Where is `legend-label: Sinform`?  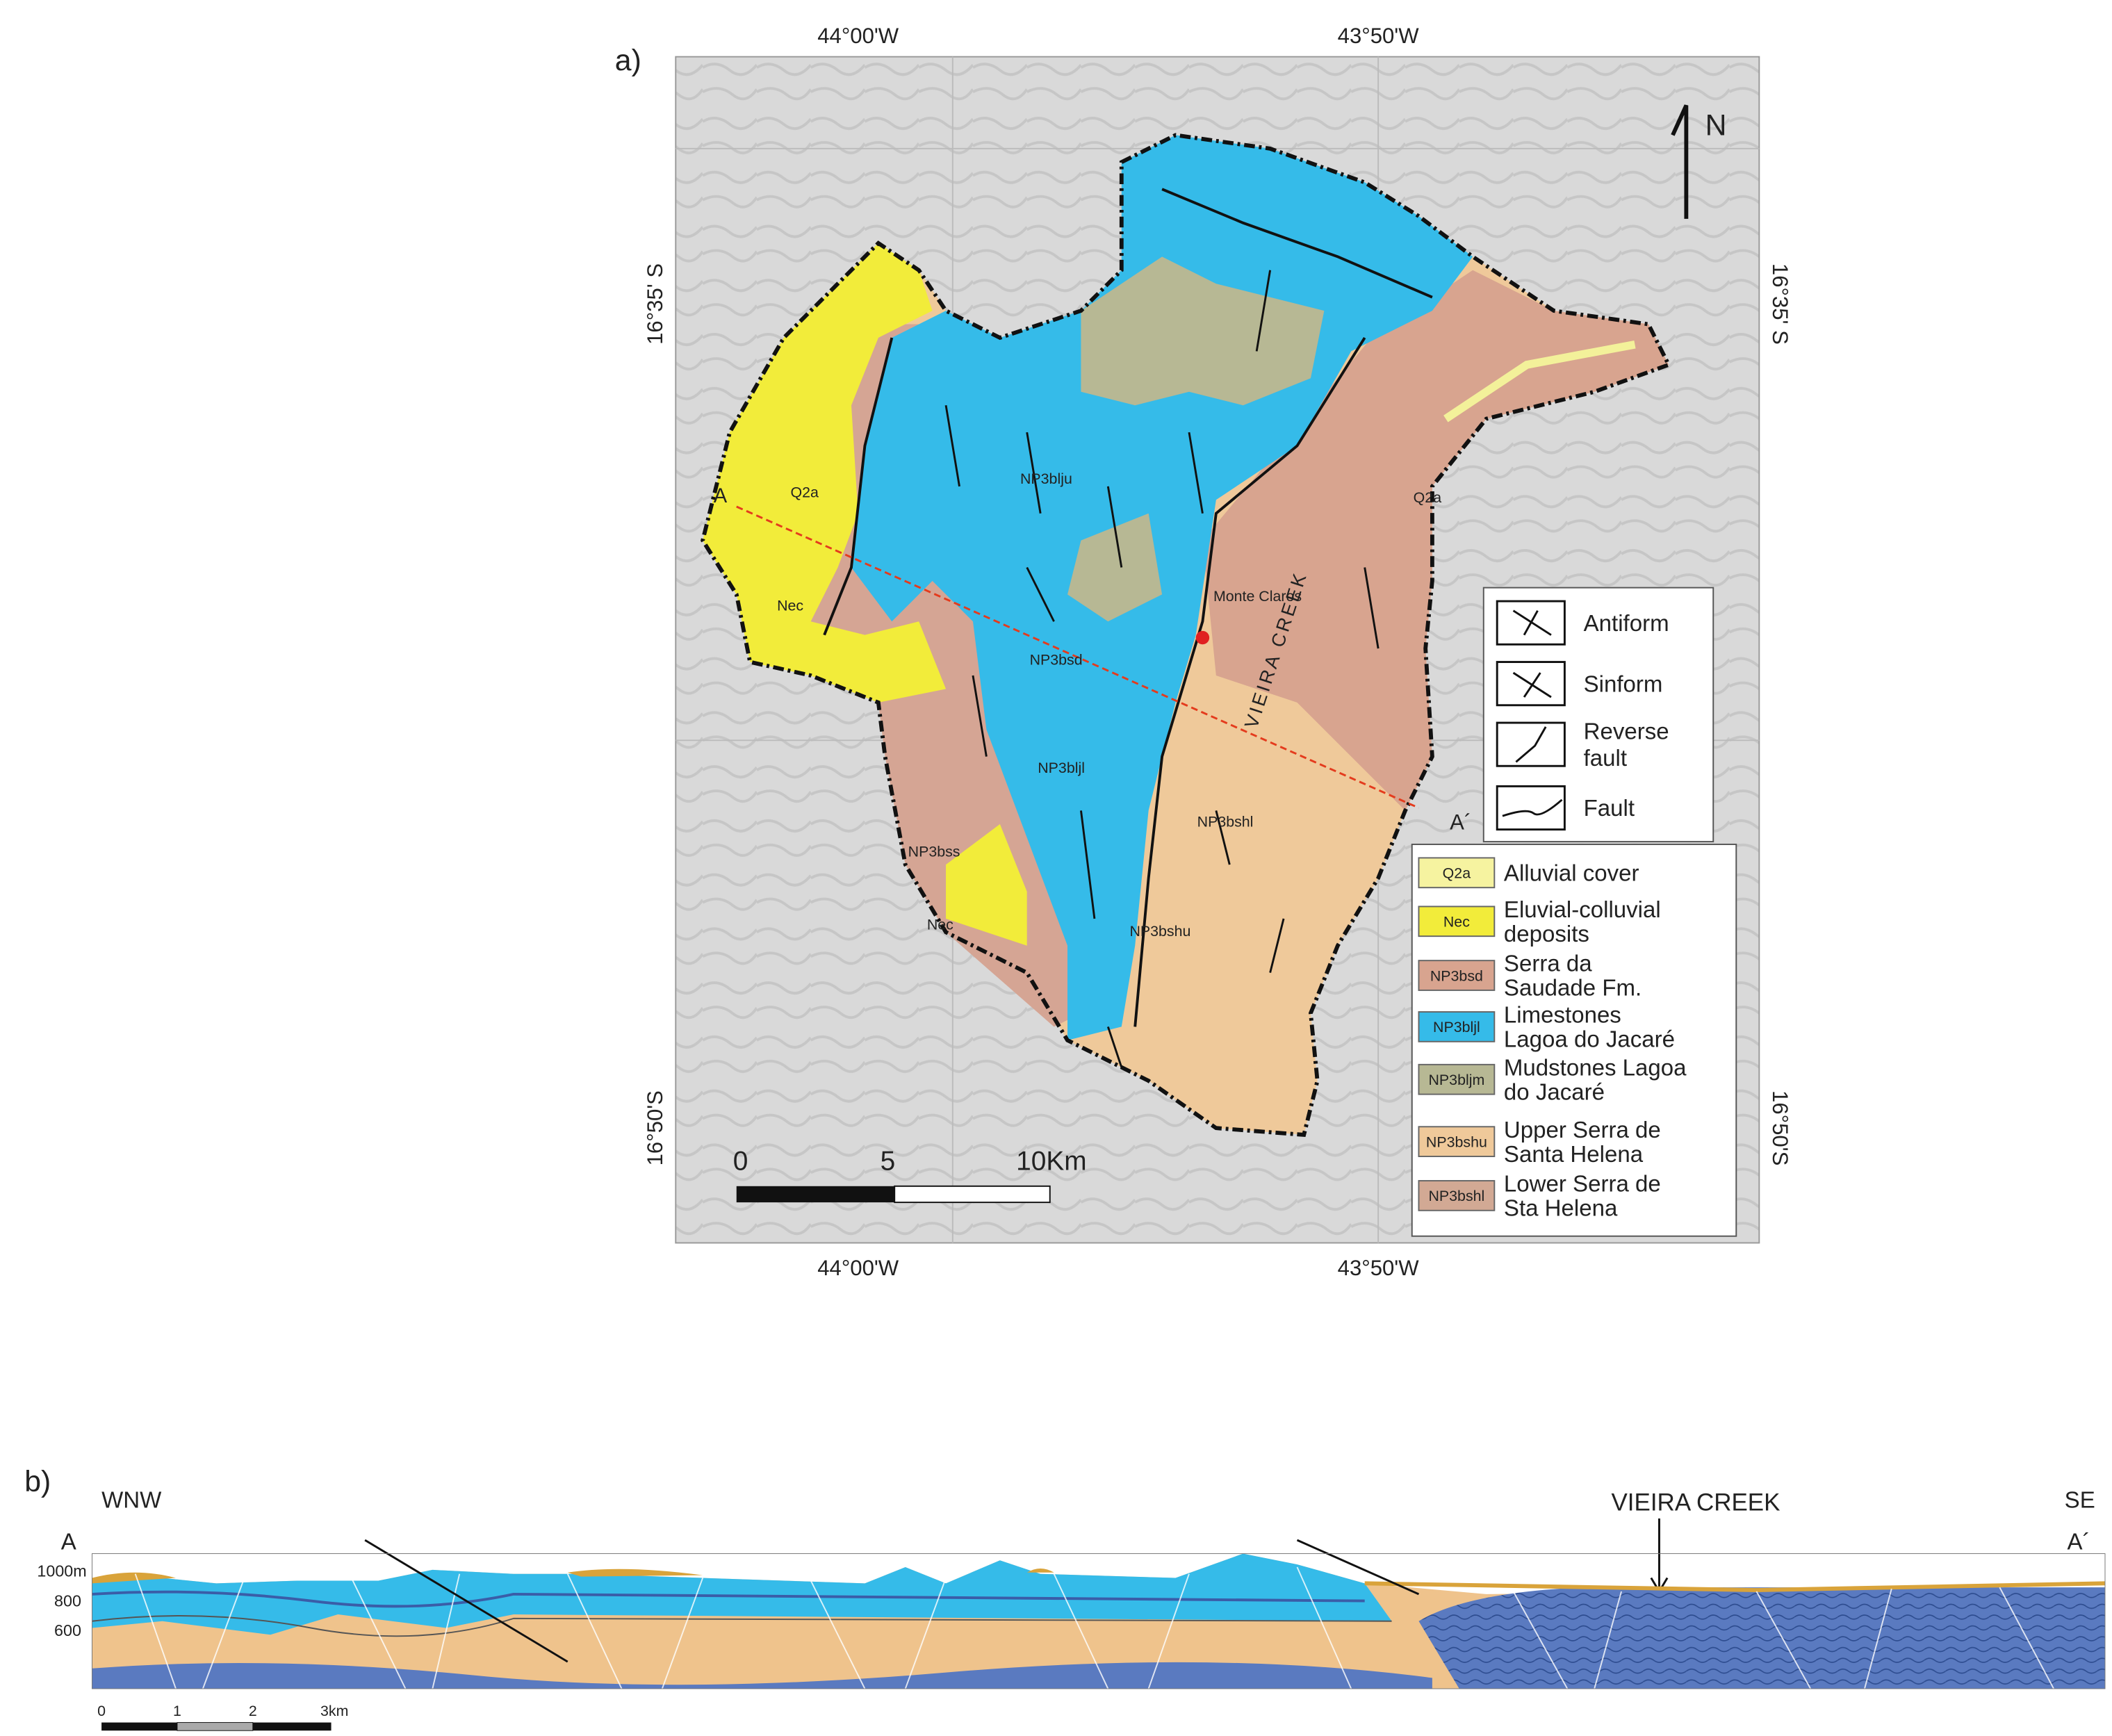
legend-label: Sinform is located at coordinates (1623, 684).